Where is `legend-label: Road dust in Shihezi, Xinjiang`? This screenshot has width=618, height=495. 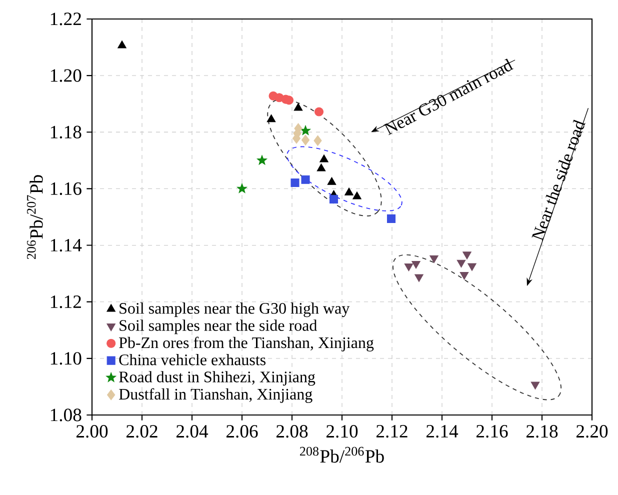 legend-label: Road dust in Shihezi, Xinjiang is located at coordinates (217, 378).